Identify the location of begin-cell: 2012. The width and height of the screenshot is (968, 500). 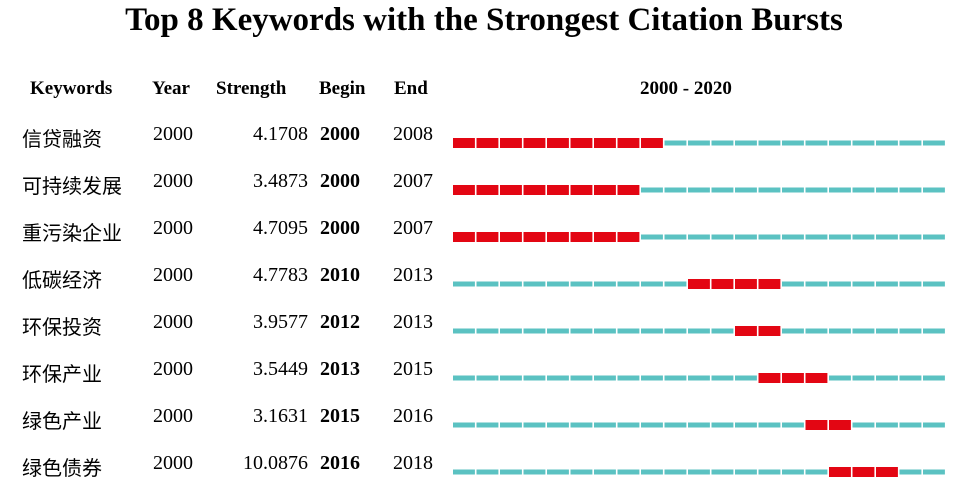
(340, 322).